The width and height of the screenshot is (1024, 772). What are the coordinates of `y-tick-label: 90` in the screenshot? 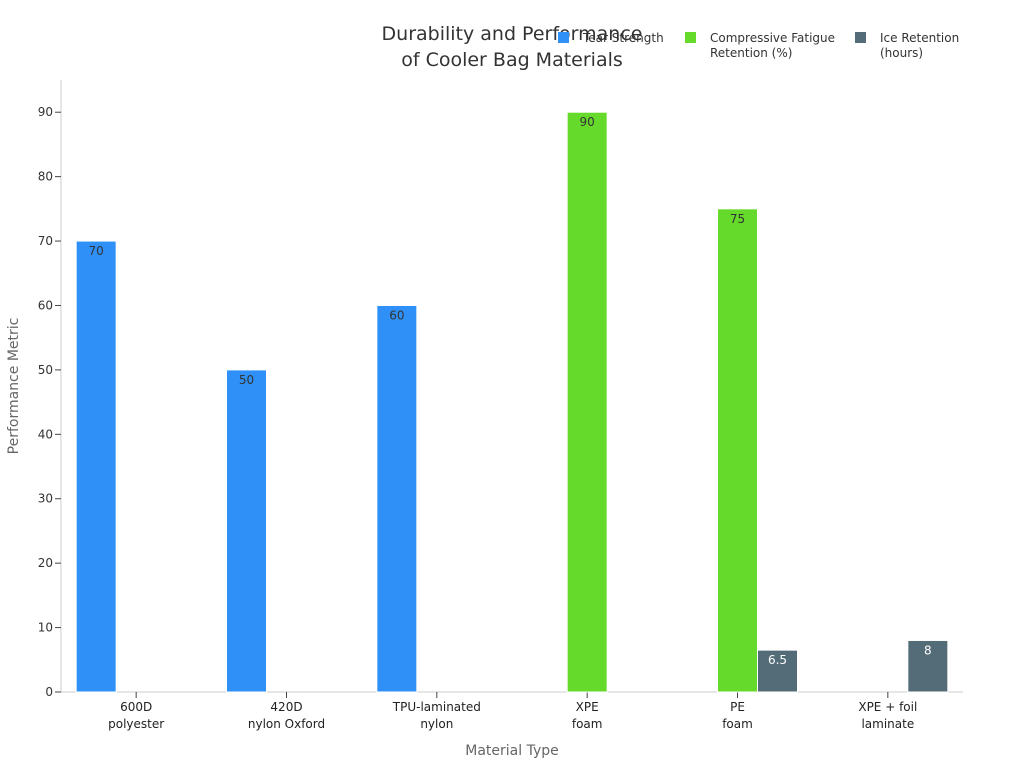 It's located at (45, 112).